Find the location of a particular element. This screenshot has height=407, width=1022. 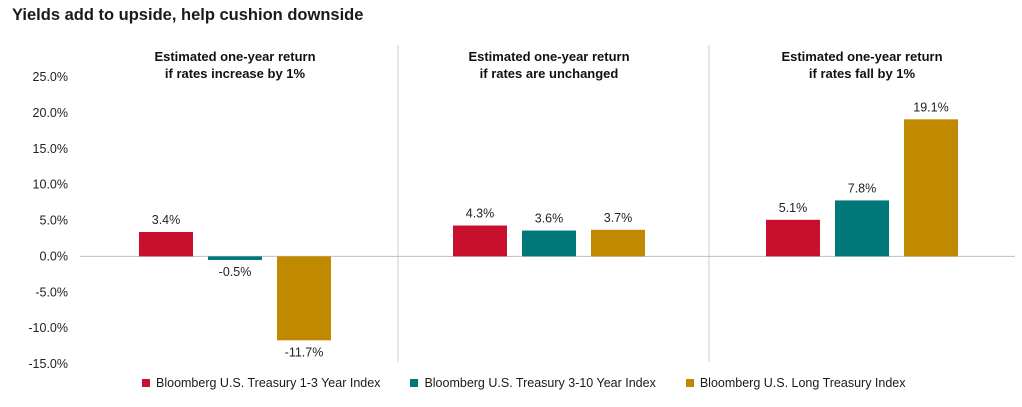

legend-label-long-treasury: Bloomberg U.S. Long Treasury Index is located at coordinates (802, 383).